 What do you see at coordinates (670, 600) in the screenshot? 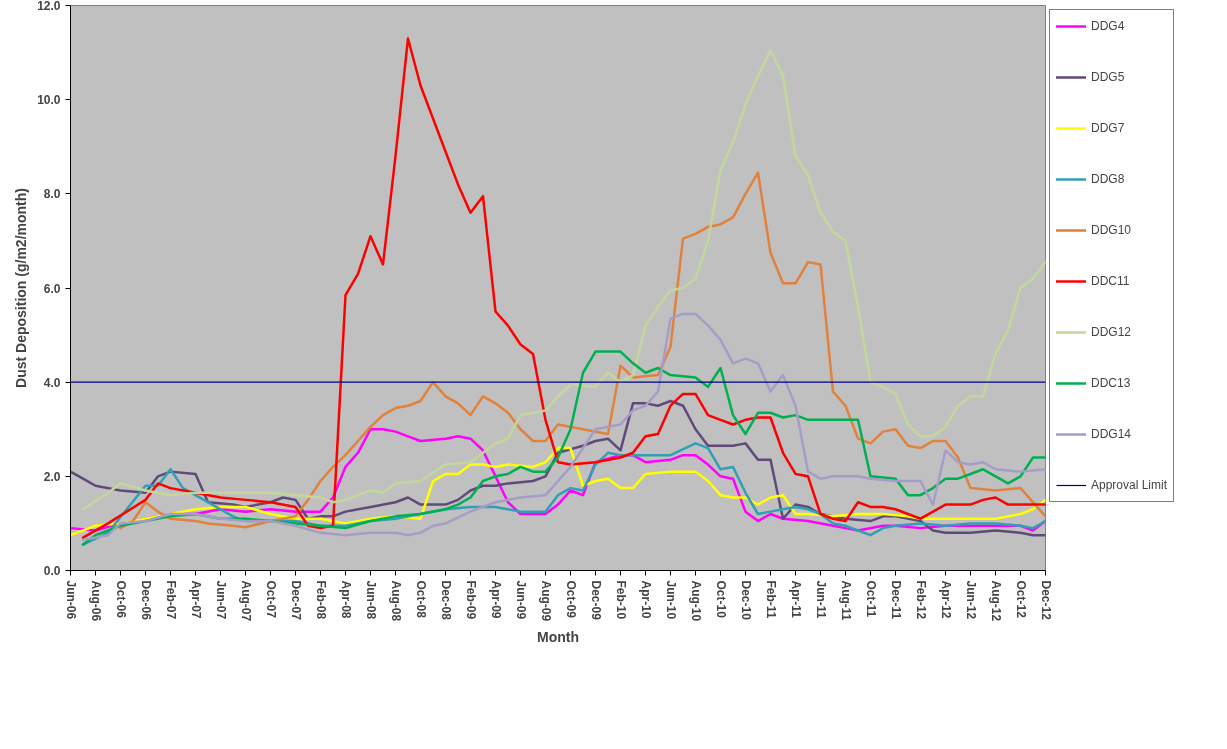
I see `x-tick-label: Jun-10` at bounding box center [670, 600].